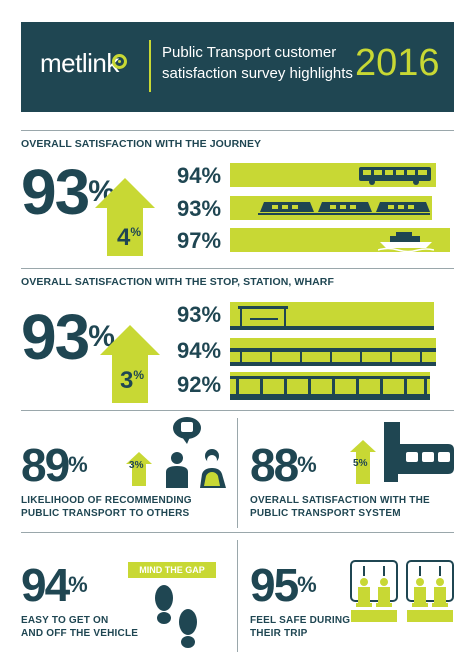  Describe the element at coordinates (199, 208) in the screenshot. I see `train-value: 93%` at that location.